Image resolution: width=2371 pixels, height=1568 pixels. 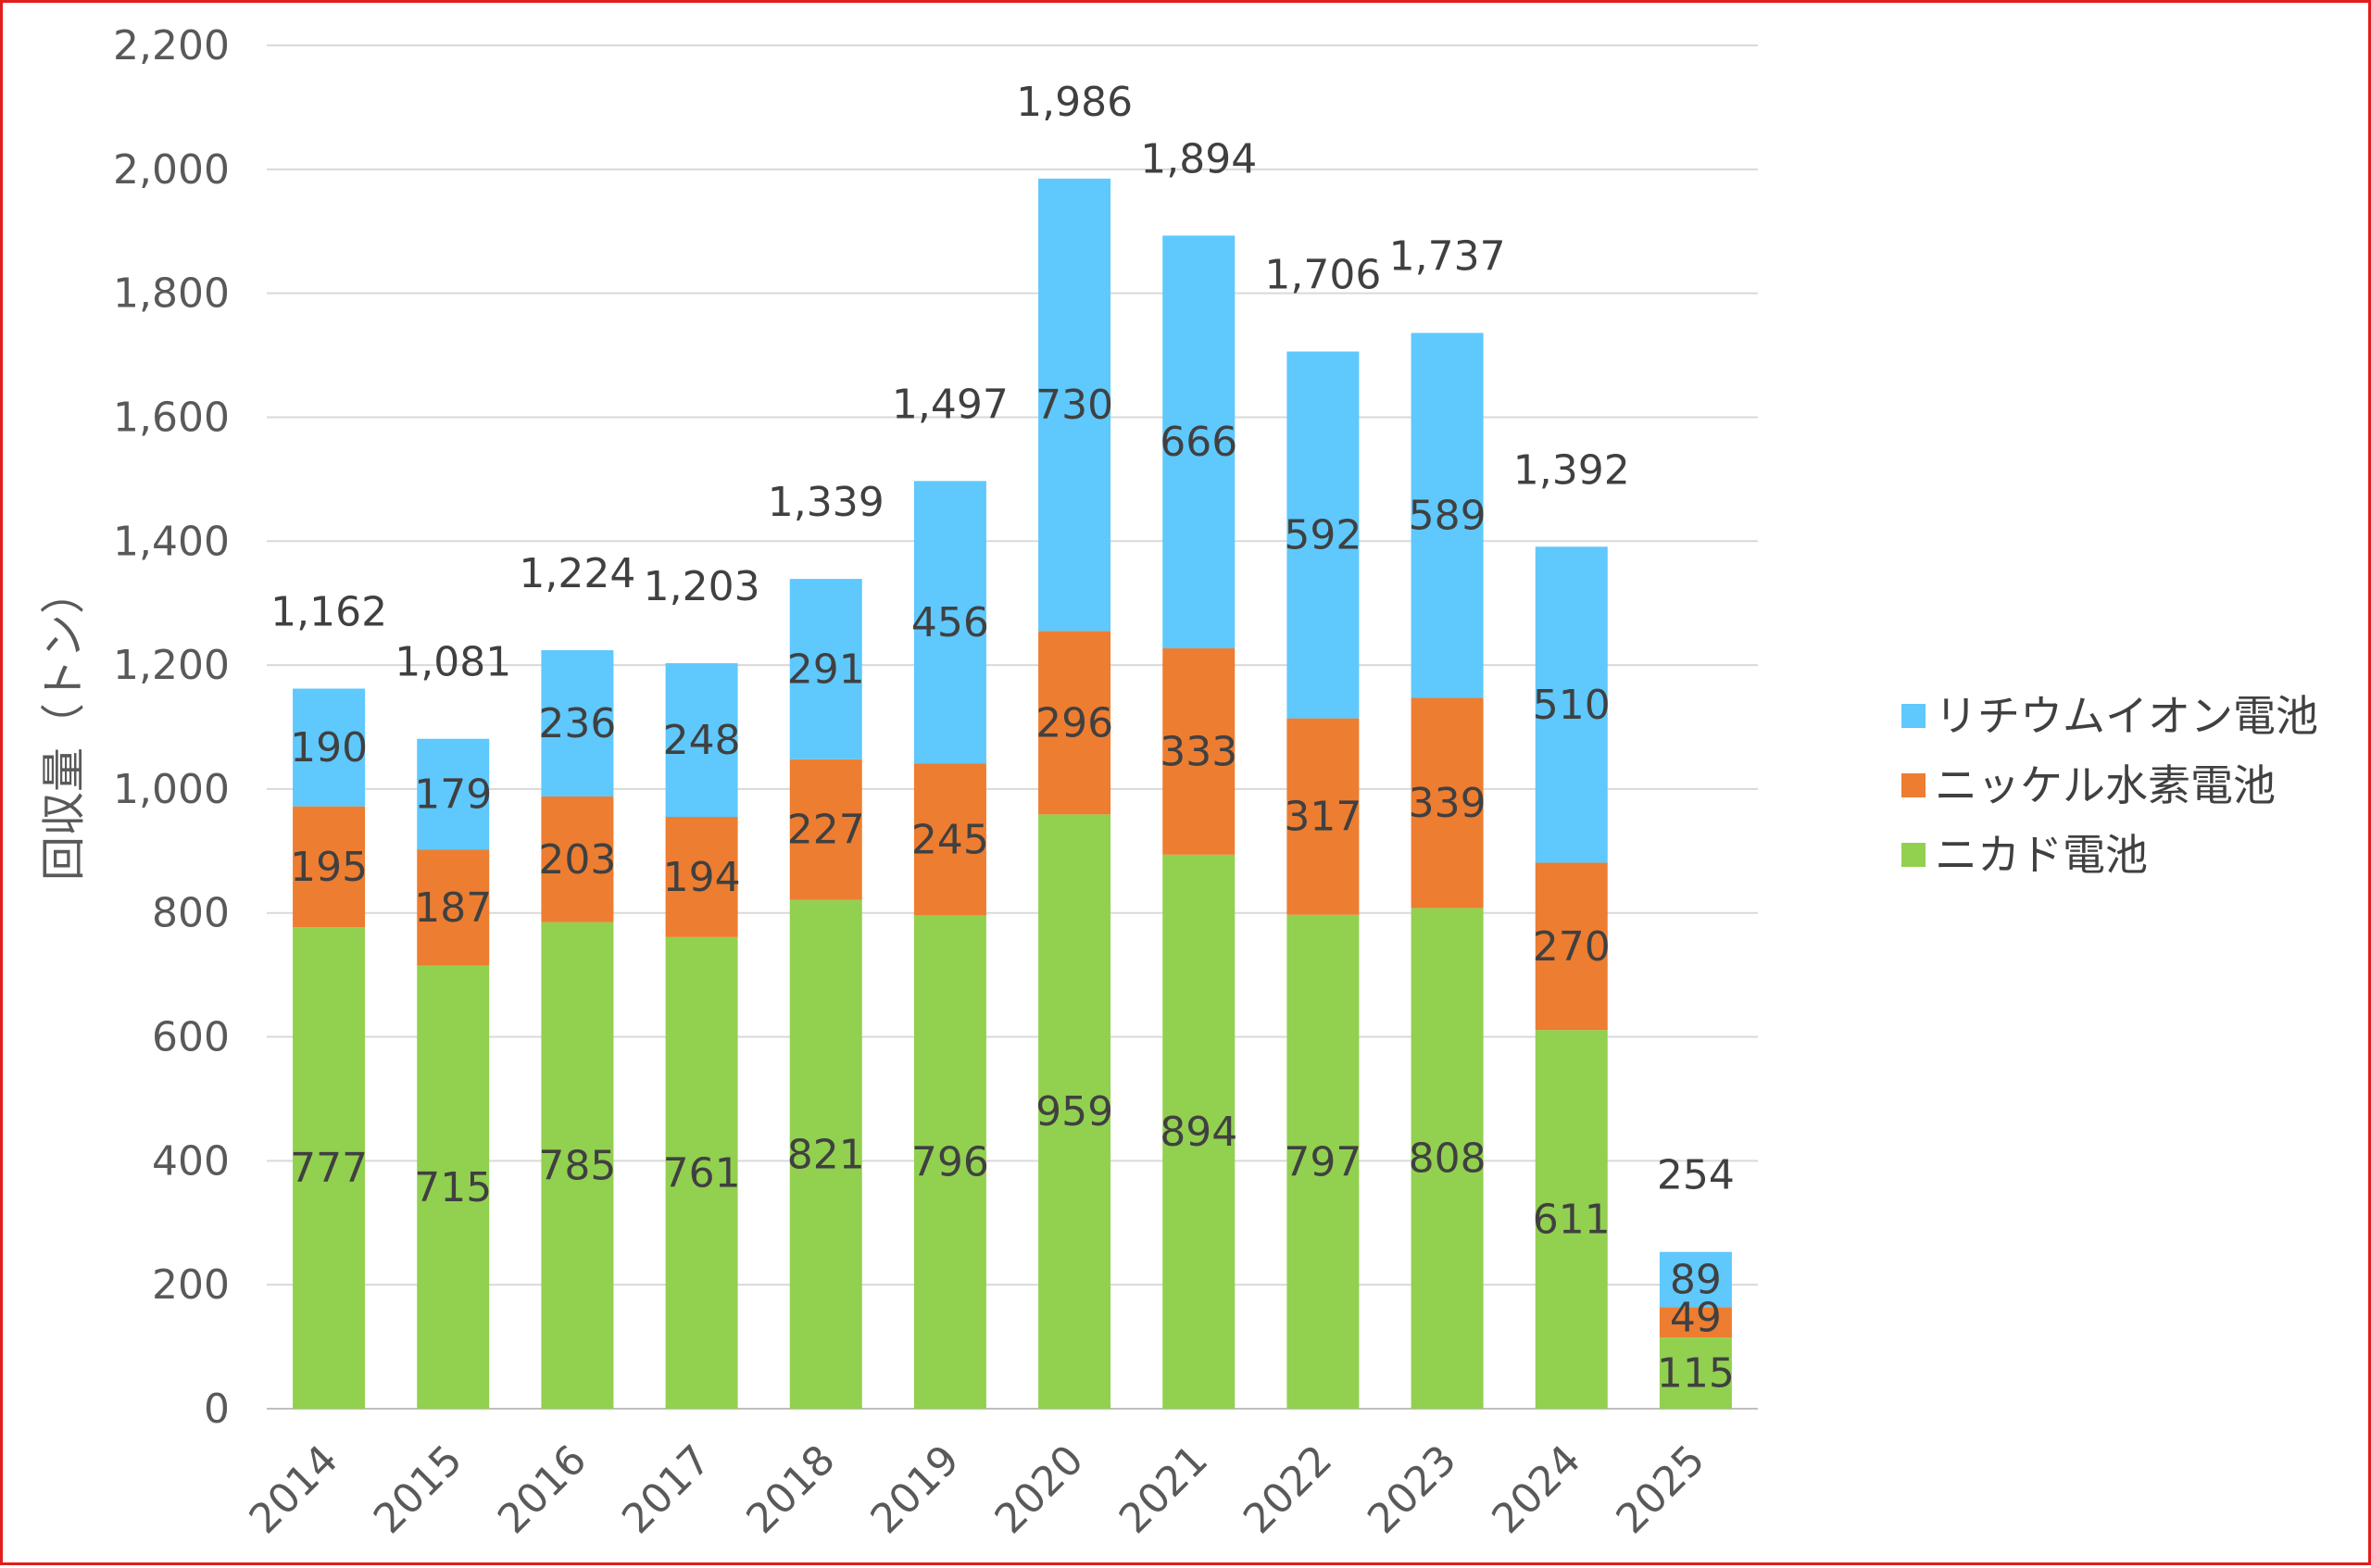 What do you see at coordinates (453, 663) in the screenshot?
I see `total-value-label: 1,081` at bounding box center [453, 663].